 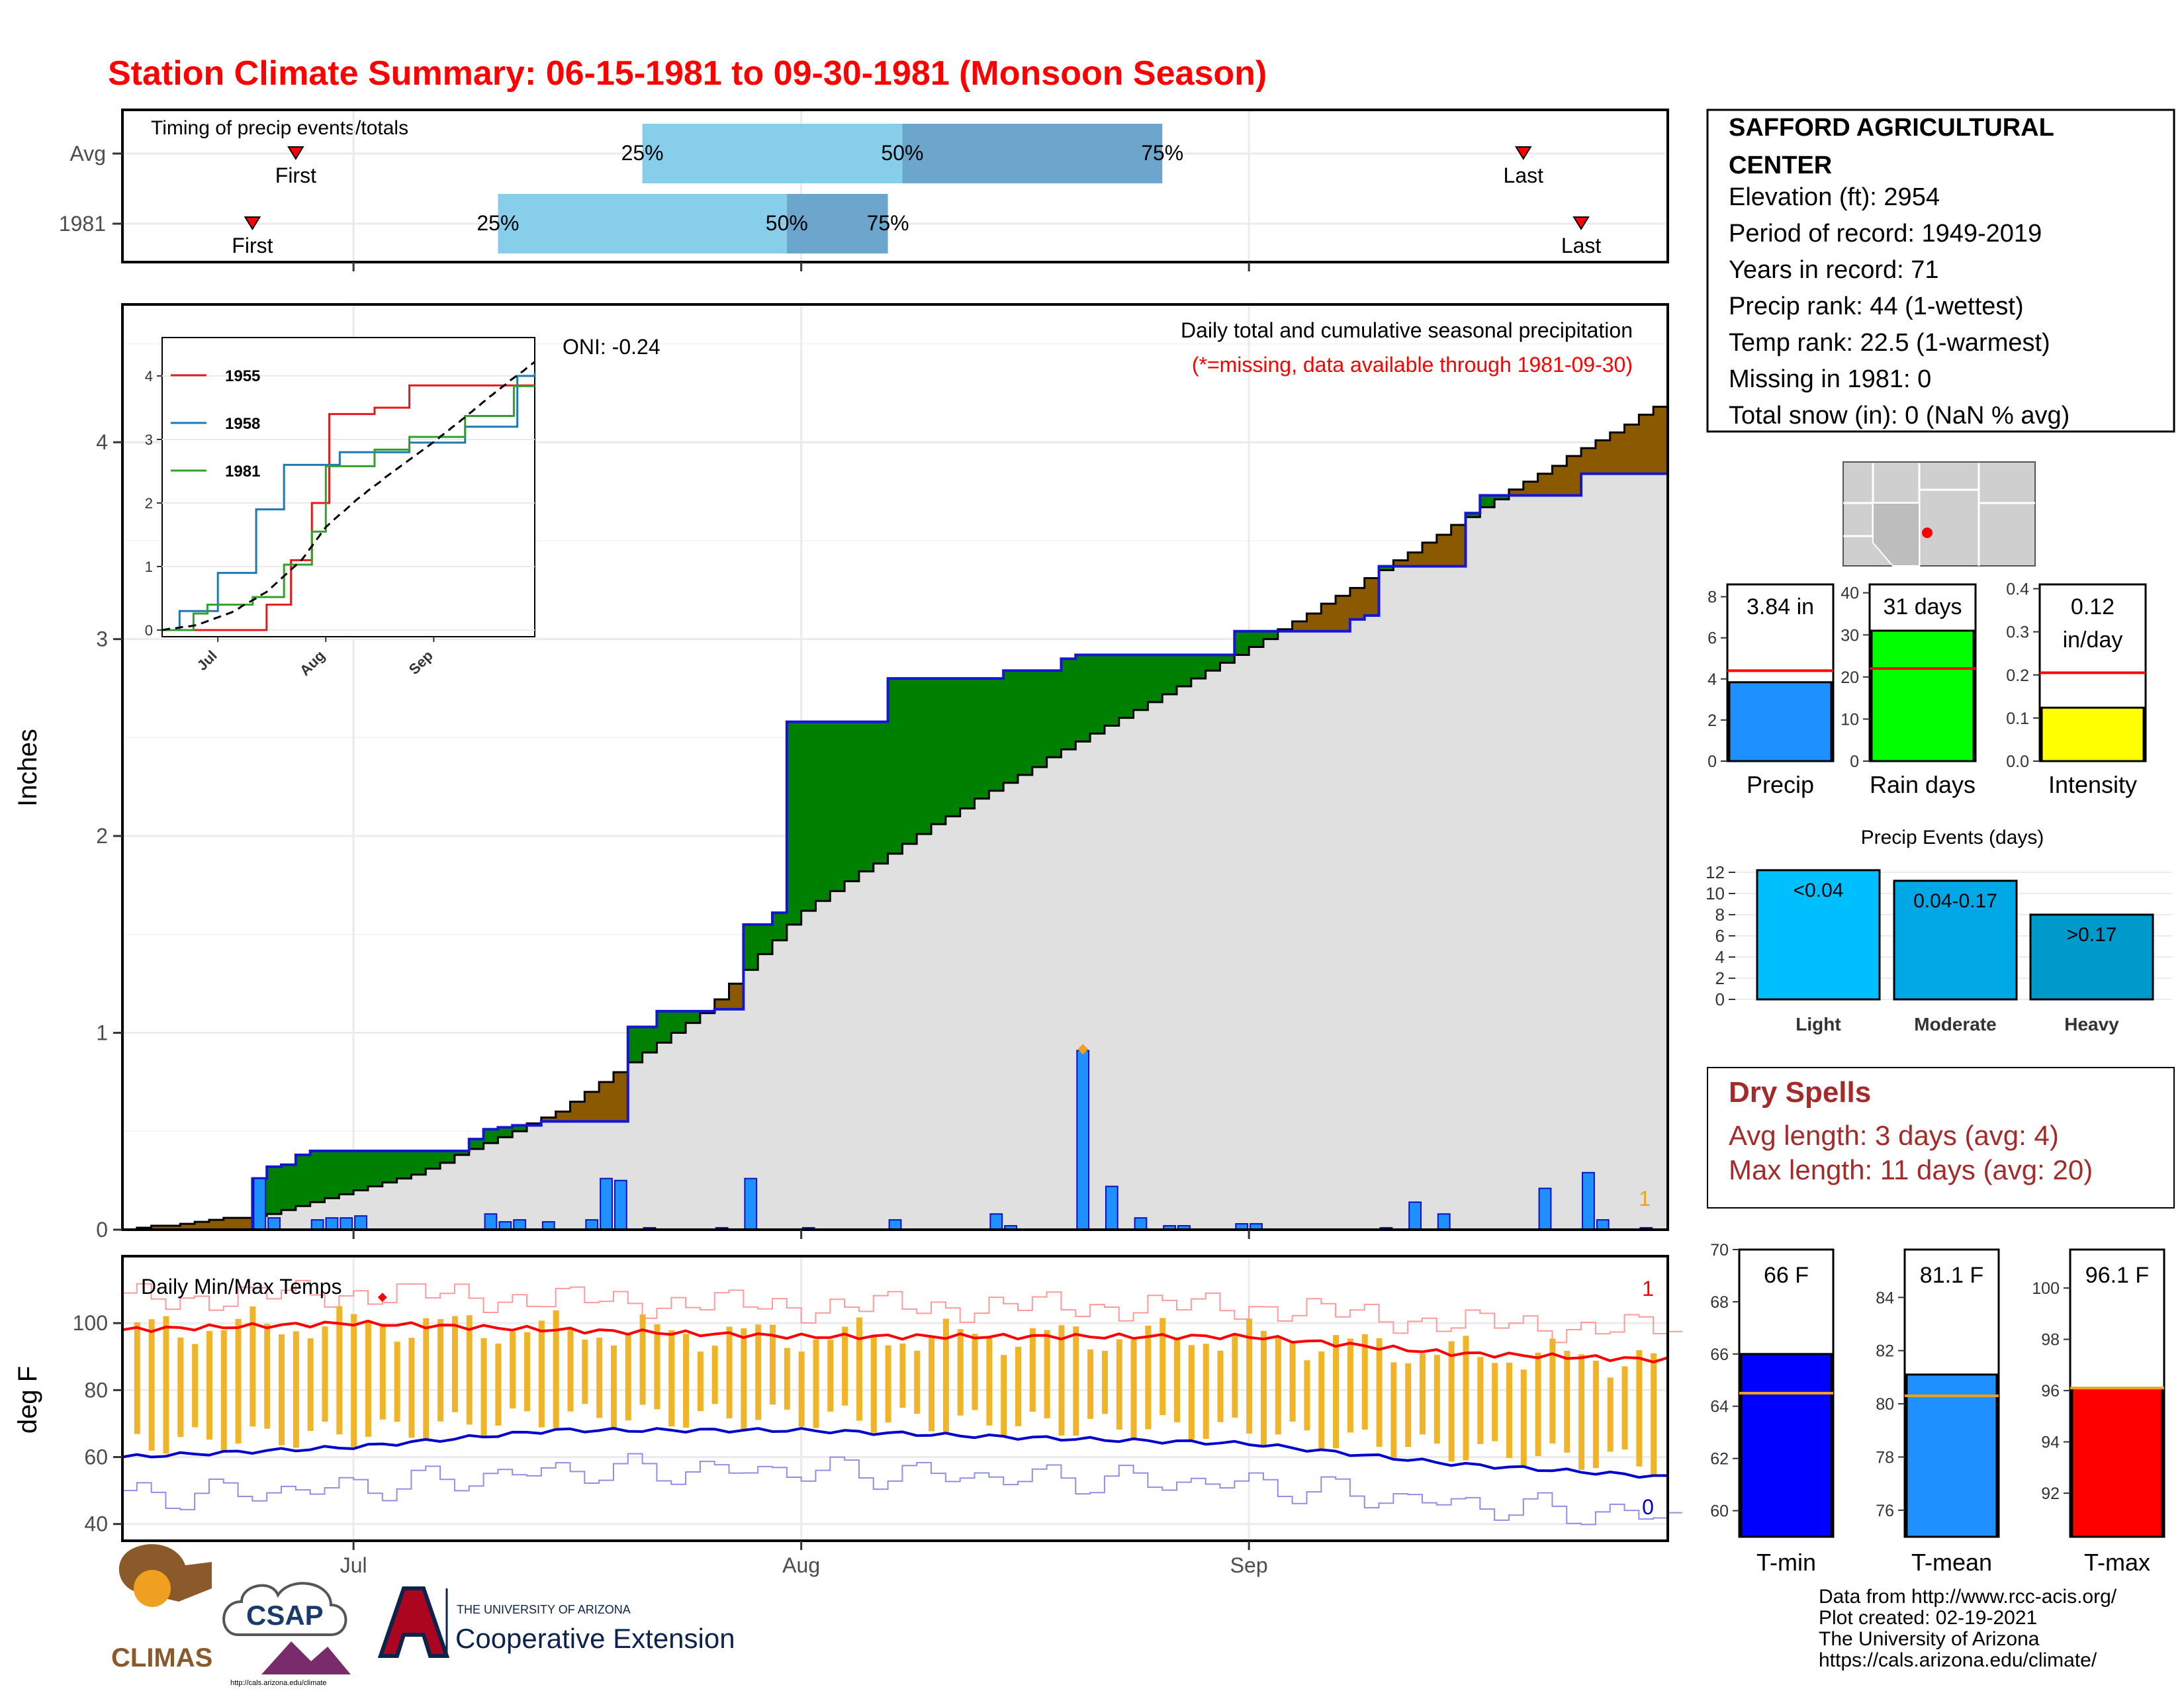 What do you see at coordinates (279, 128) in the screenshot?
I see `timing-panel-label: Timing of precip events/totals` at bounding box center [279, 128].